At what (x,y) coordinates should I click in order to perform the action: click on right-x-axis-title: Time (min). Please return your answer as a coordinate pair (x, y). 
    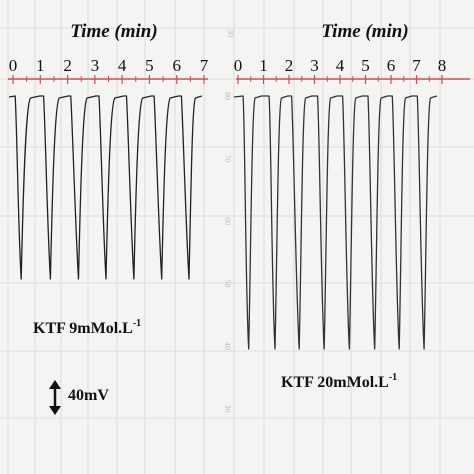
    Looking at the image, I should click on (364, 31).